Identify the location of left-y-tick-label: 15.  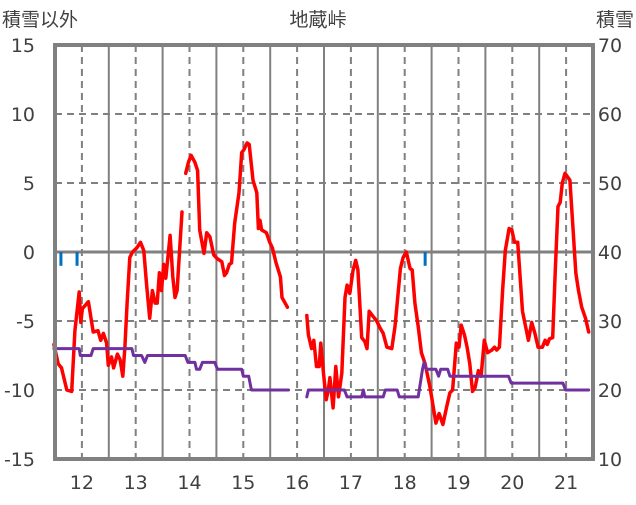
(23, 46).